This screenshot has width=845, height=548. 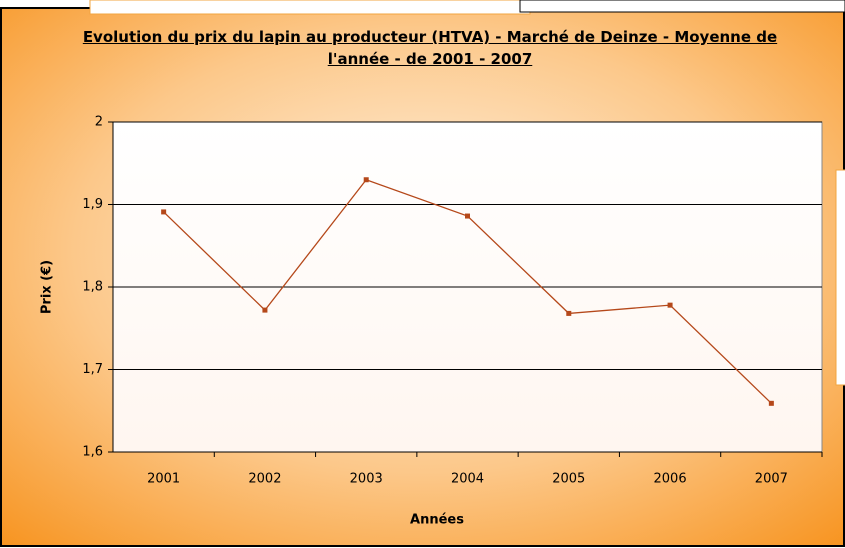 What do you see at coordinates (264, 479) in the screenshot?
I see `x-tick-label: 2002` at bounding box center [264, 479].